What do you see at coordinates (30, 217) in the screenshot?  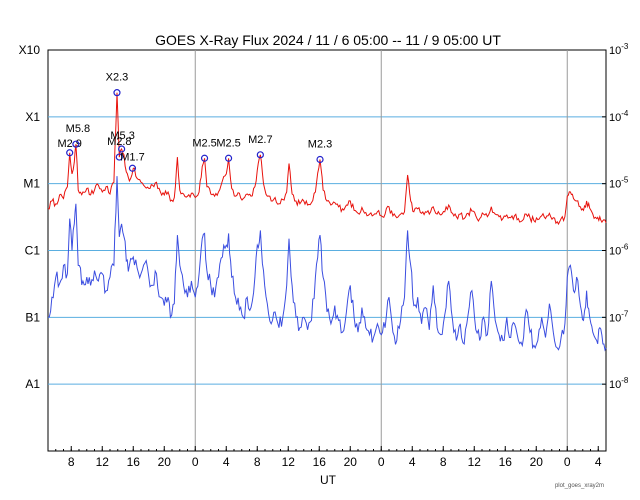 I see `left-axis-class-labels: X10 X1 M1 C1 B1 A1` at bounding box center [30, 217].